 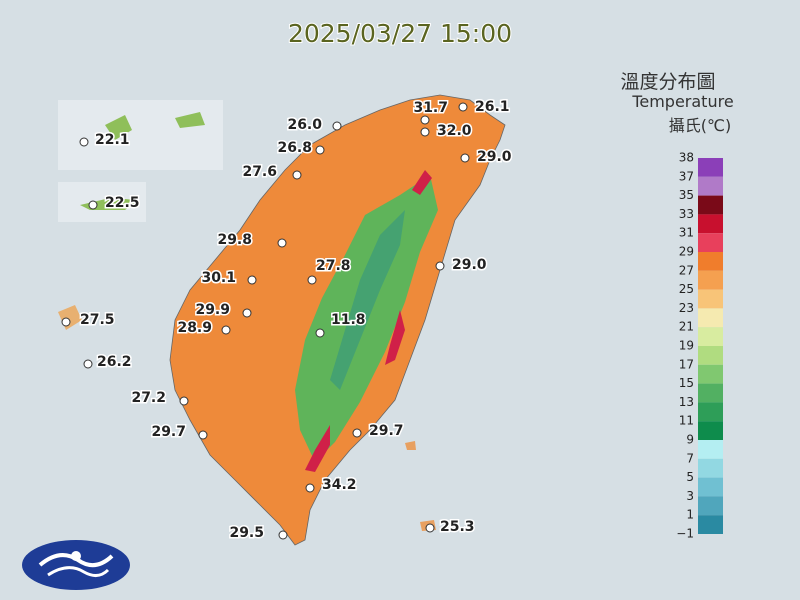 What do you see at coordinates (304, 125) in the screenshot?
I see `station-temperature: 26.0` at bounding box center [304, 125].